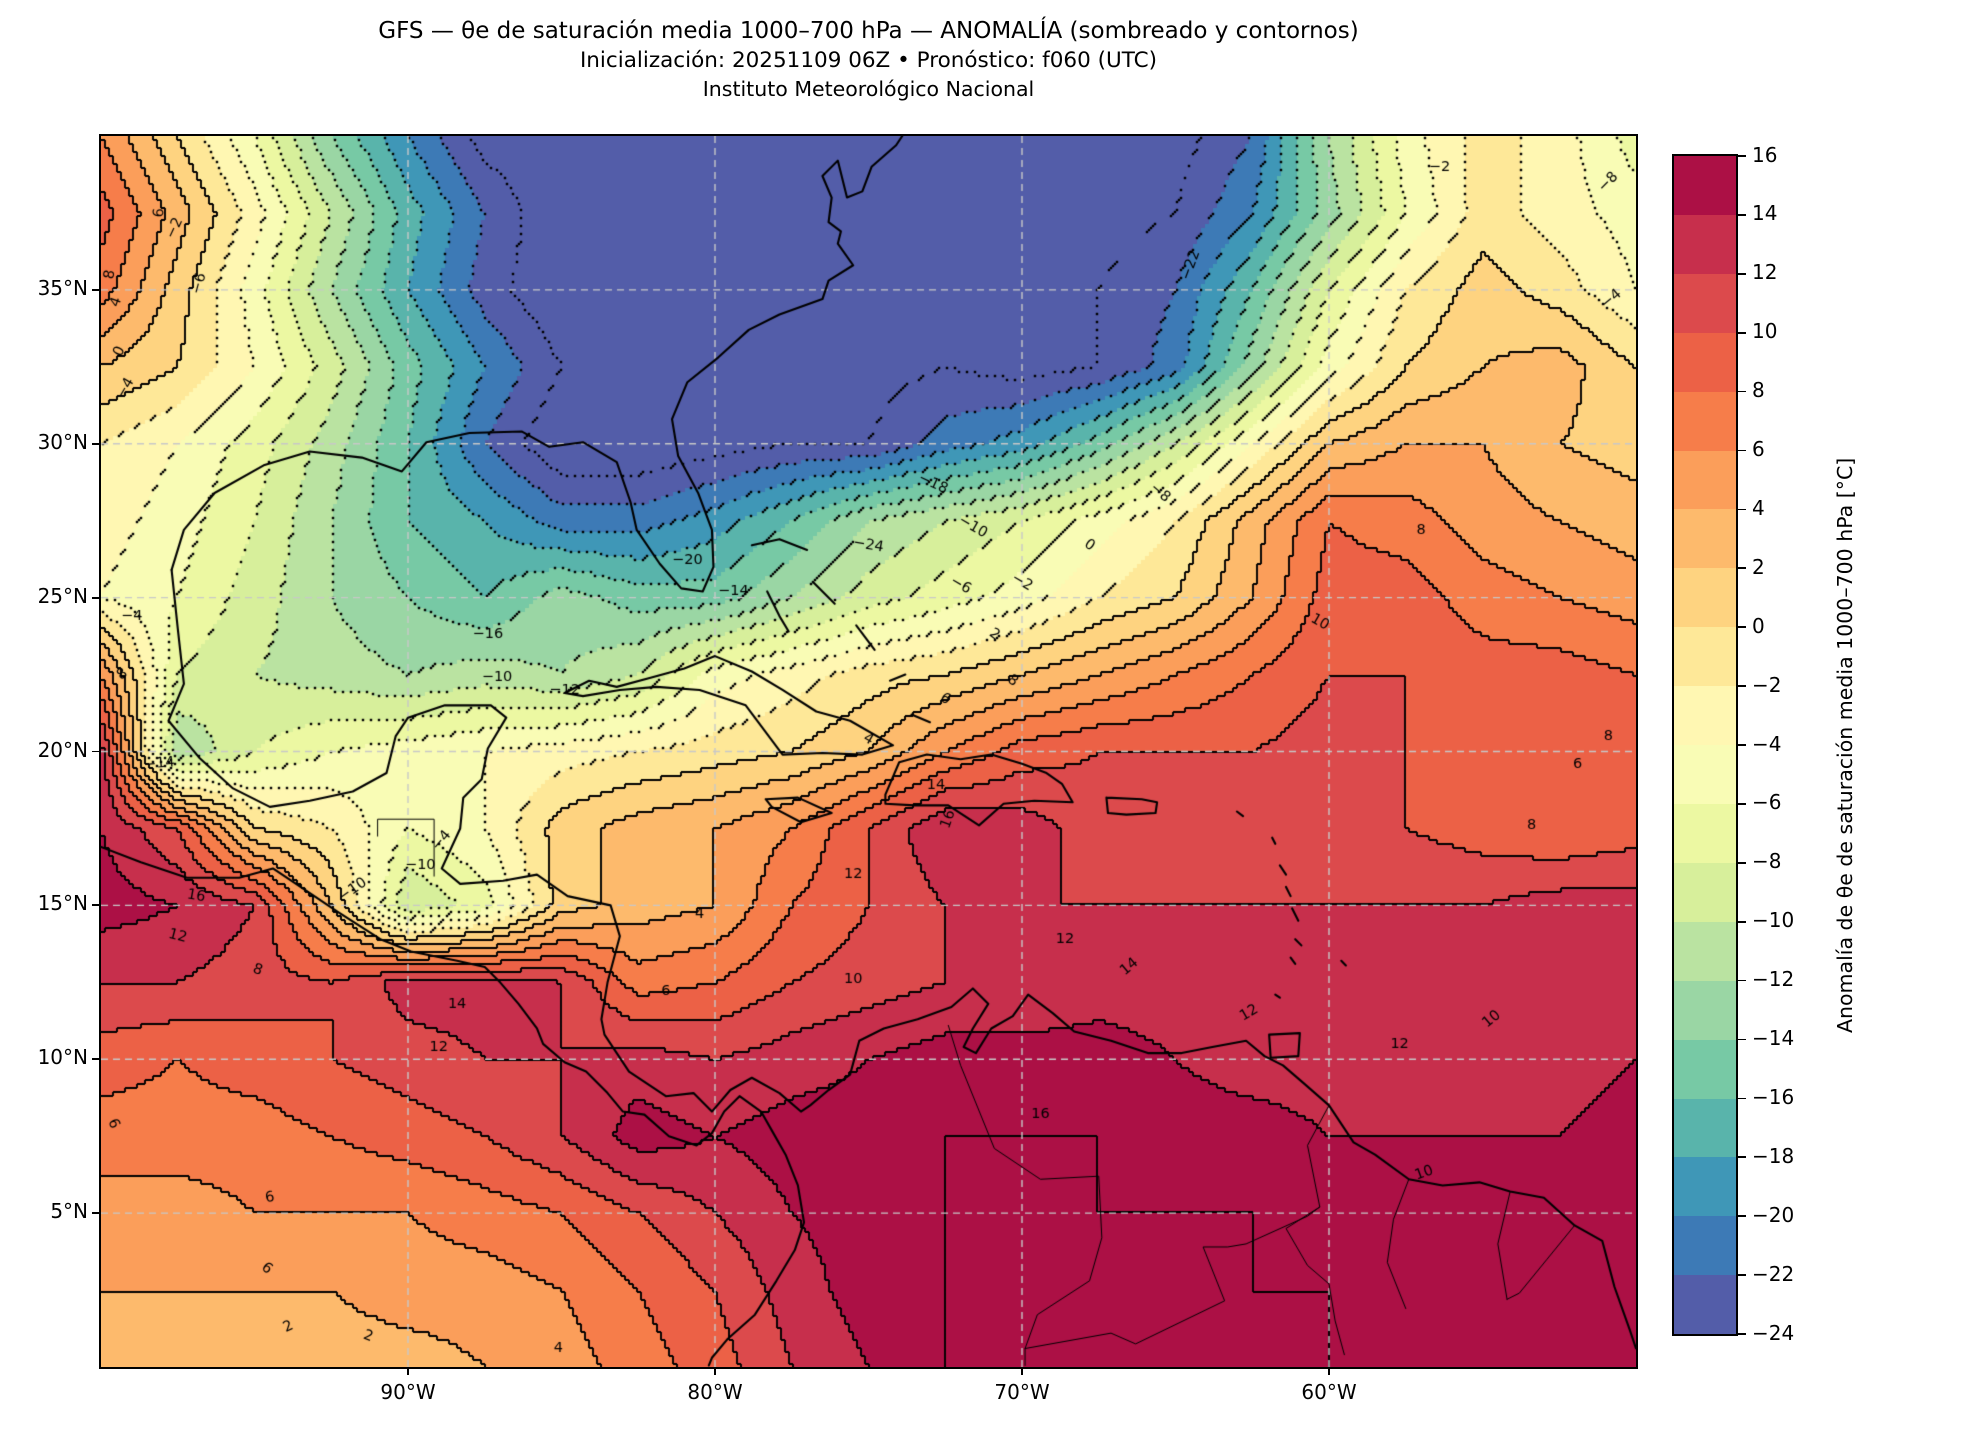 The height and width of the screenshot is (1440, 1980). What do you see at coordinates (62, 595) in the screenshot?
I see `y-tick-label: 25°N` at bounding box center [62, 595].